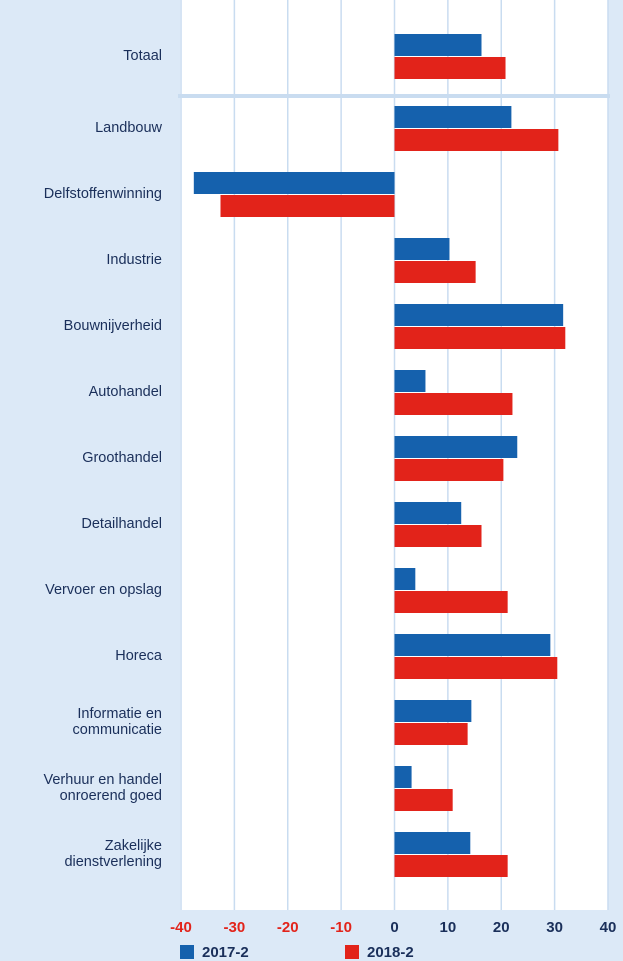 This screenshot has width=623, height=961. Describe the element at coordinates (501, 927) in the screenshot. I see `x-tick-label: 20` at that location.